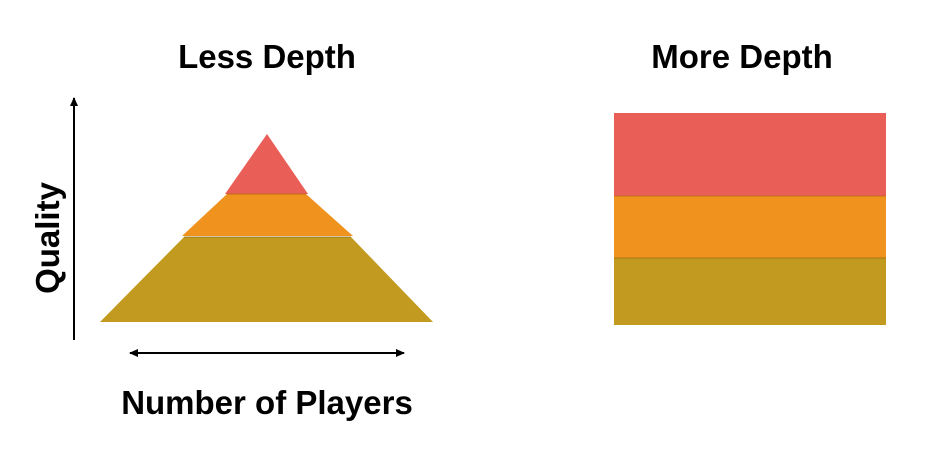 The height and width of the screenshot is (460, 930). What do you see at coordinates (266, 279) in the screenshot?
I see `pyramid-bottom-layer` at bounding box center [266, 279].